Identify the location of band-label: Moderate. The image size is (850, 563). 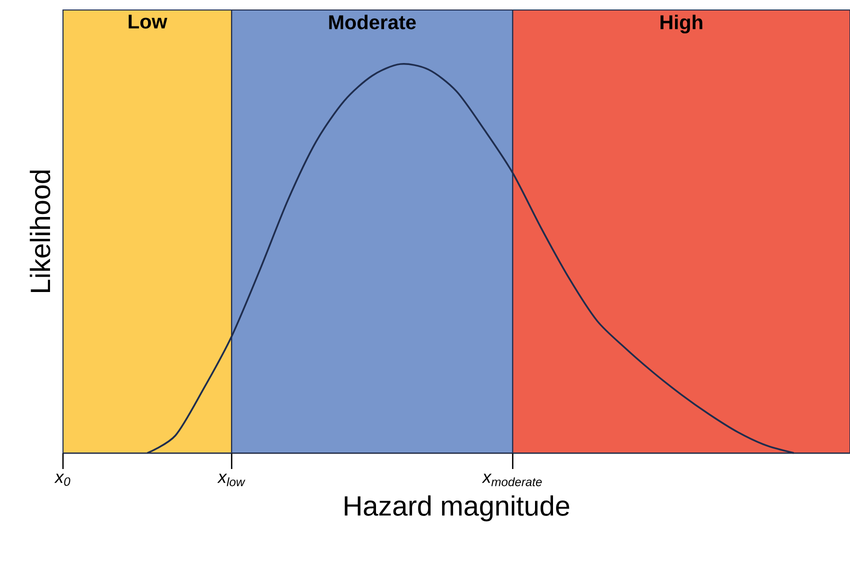
(372, 22).